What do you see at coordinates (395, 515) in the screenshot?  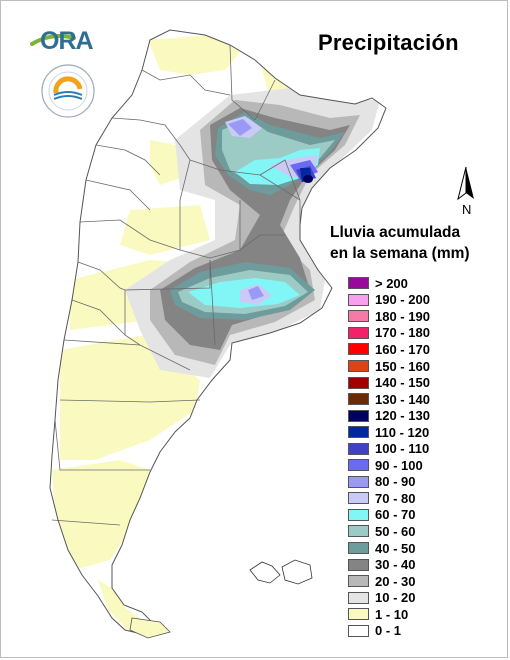 I see `legend-label: 60 - 70` at bounding box center [395, 515].